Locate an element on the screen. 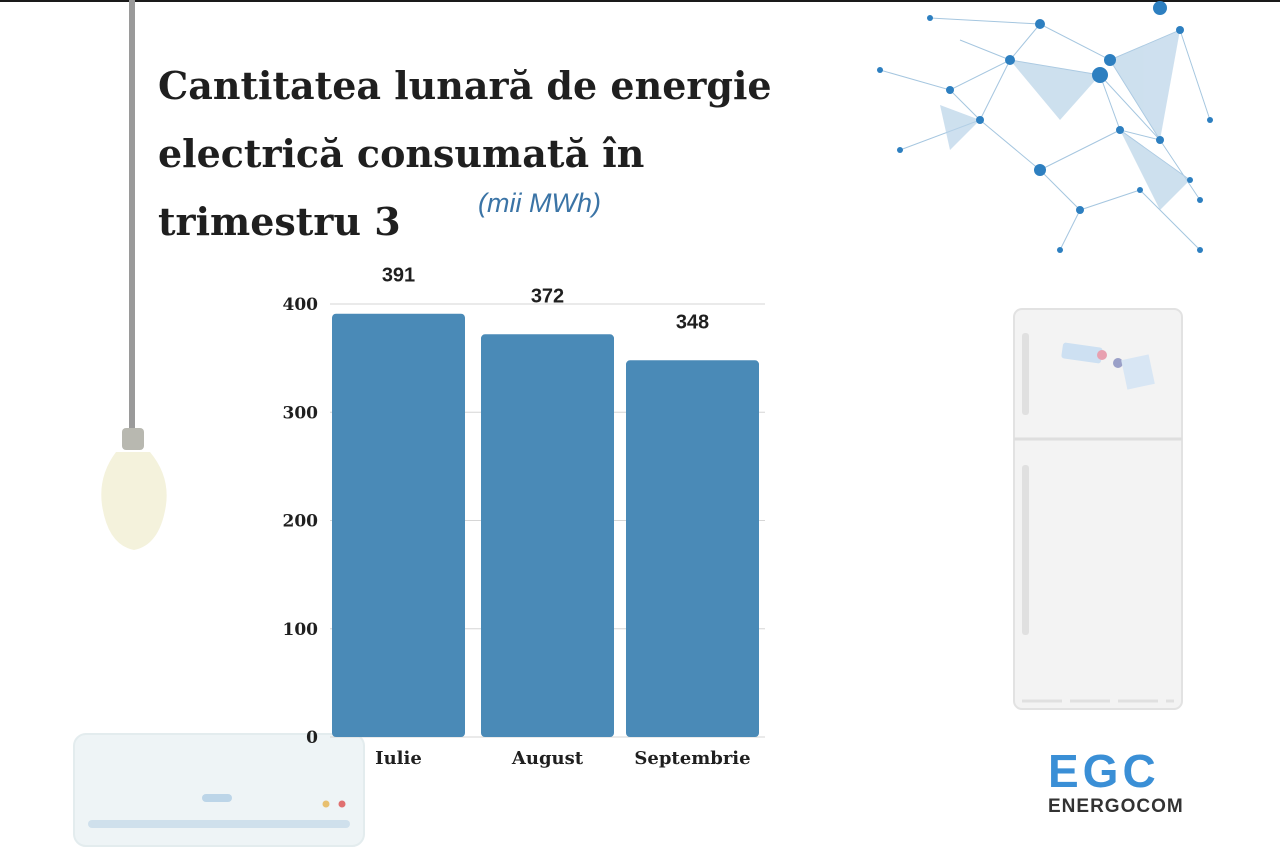 The image size is (1280, 852). data-label-iulie: 391 is located at coordinates (398, 276).